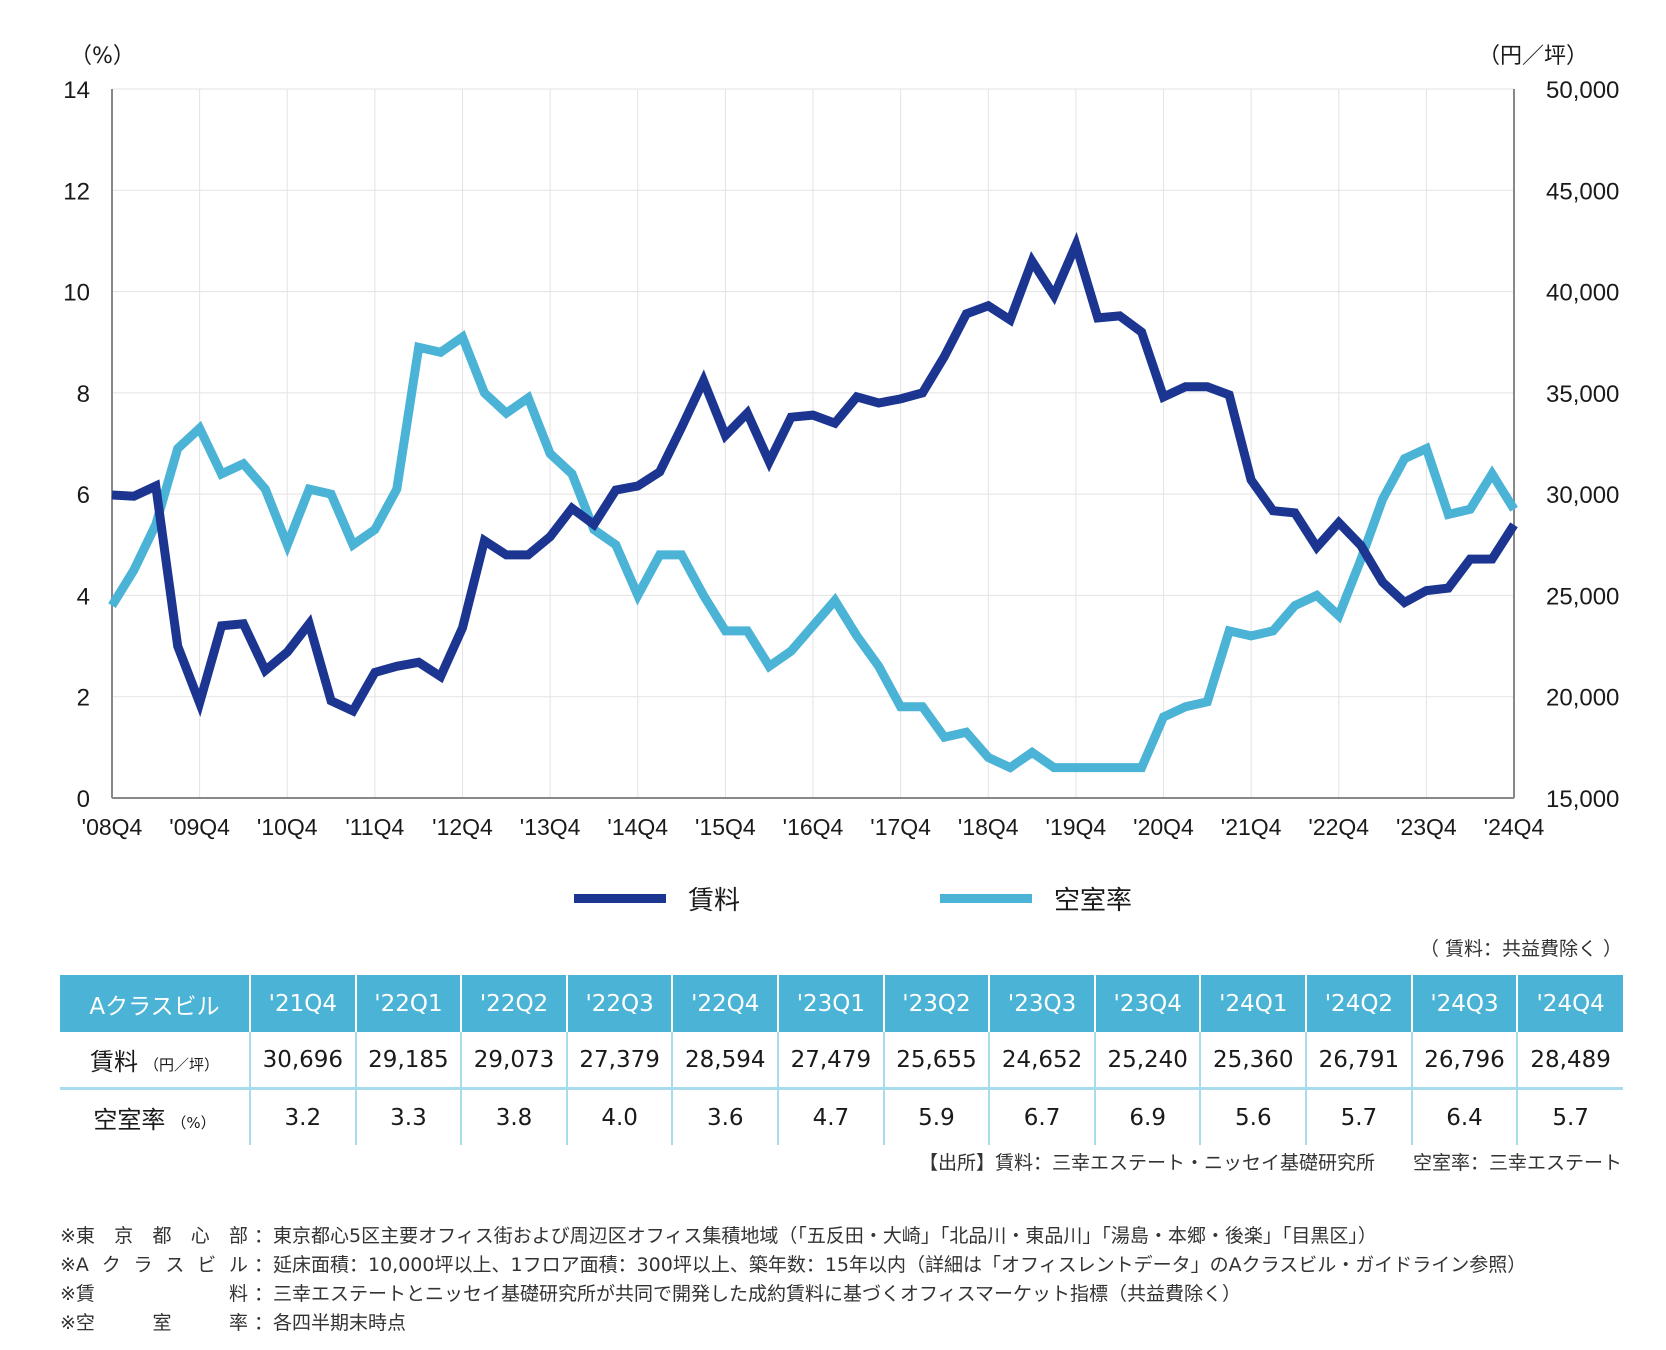 The width and height of the screenshot is (1666, 1350). Describe the element at coordinates (1148, 1003) in the screenshot. I see `table-column-header: '23Q4` at that location.